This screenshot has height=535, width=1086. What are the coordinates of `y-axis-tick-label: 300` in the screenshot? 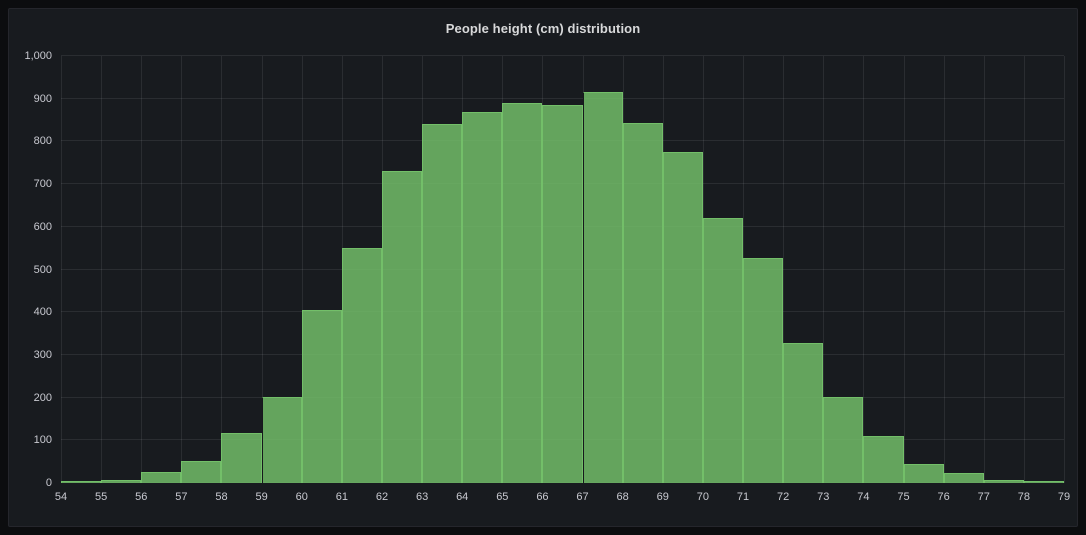 It's located at (42, 354).